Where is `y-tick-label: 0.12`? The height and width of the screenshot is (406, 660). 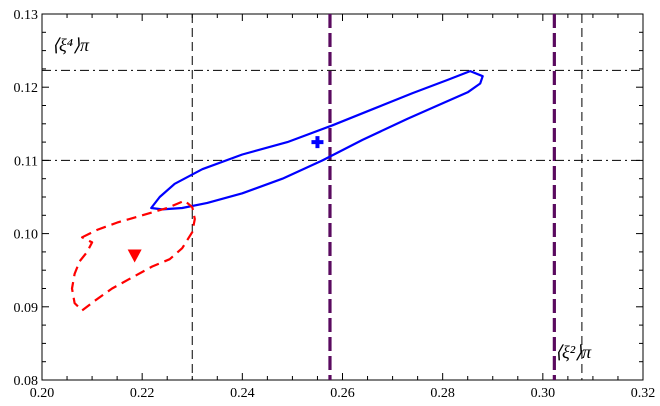
y-tick-label: 0.12 is located at coordinates (26, 88).